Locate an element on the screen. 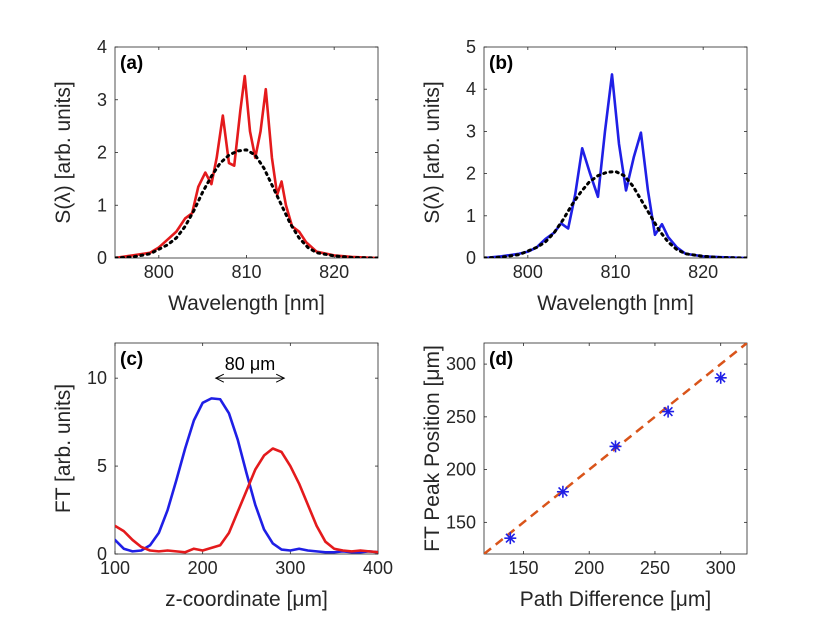 Image resolution: width=830 pixels, height=623 pixels. panel-label: (d) is located at coordinates (501, 359).